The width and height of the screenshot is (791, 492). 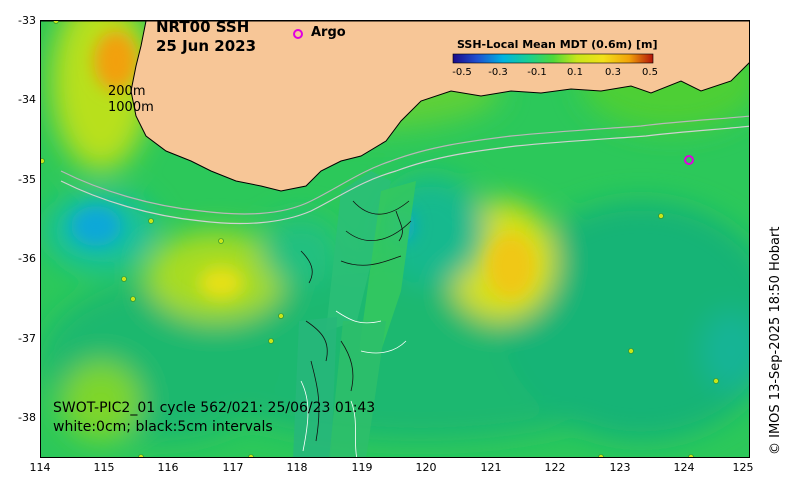 What do you see at coordinates (27, 20) in the screenshot?
I see `lat-tick: -33` at bounding box center [27, 20].